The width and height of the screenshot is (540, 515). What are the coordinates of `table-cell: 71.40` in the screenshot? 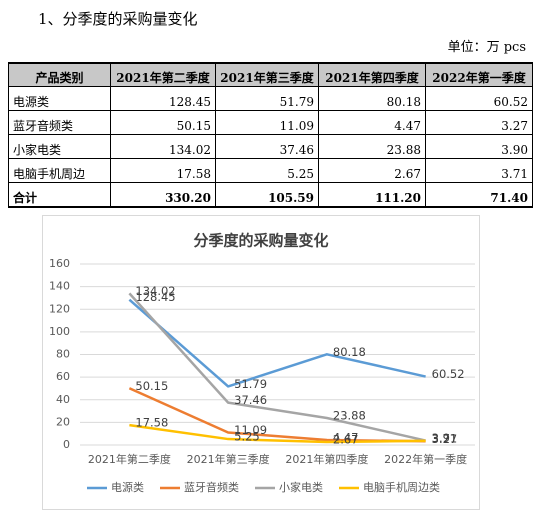 It's located at (479, 195).